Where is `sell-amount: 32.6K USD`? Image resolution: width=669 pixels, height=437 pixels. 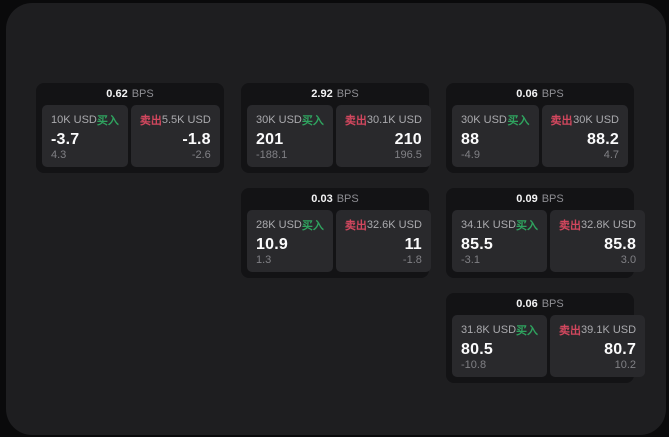 sell-amount: 32.6K USD is located at coordinates (394, 225).